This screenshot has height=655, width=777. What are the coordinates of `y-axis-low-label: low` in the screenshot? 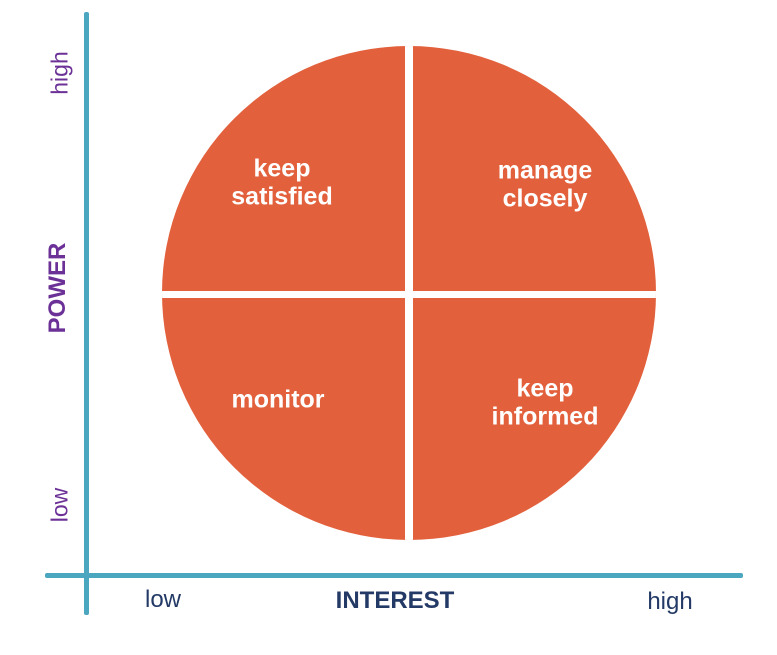 It's located at (59, 505).